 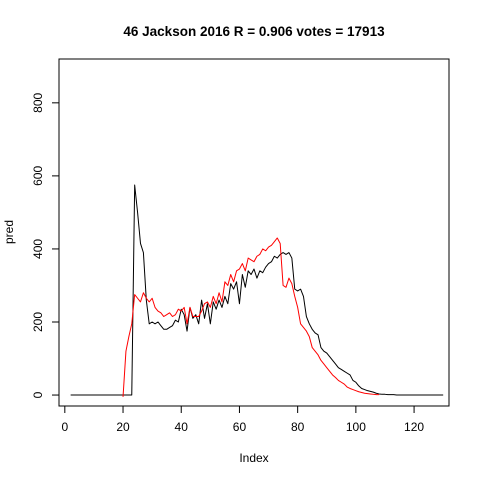 What do you see at coordinates (253, 458) in the screenshot?
I see `x-axis-label: Index` at bounding box center [253, 458].